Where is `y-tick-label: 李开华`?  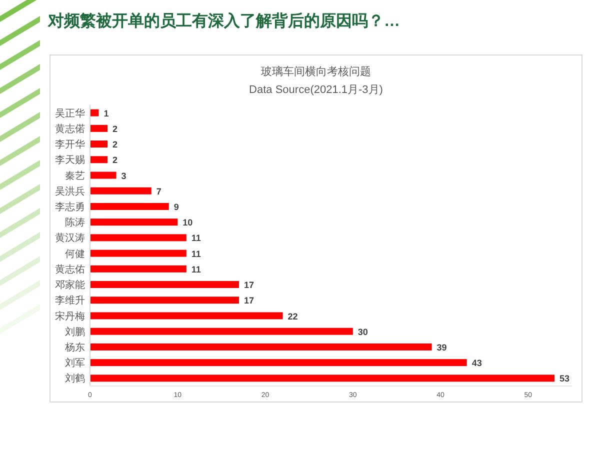 y-tick-label: 李开华 is located at coordinates (70, 144).